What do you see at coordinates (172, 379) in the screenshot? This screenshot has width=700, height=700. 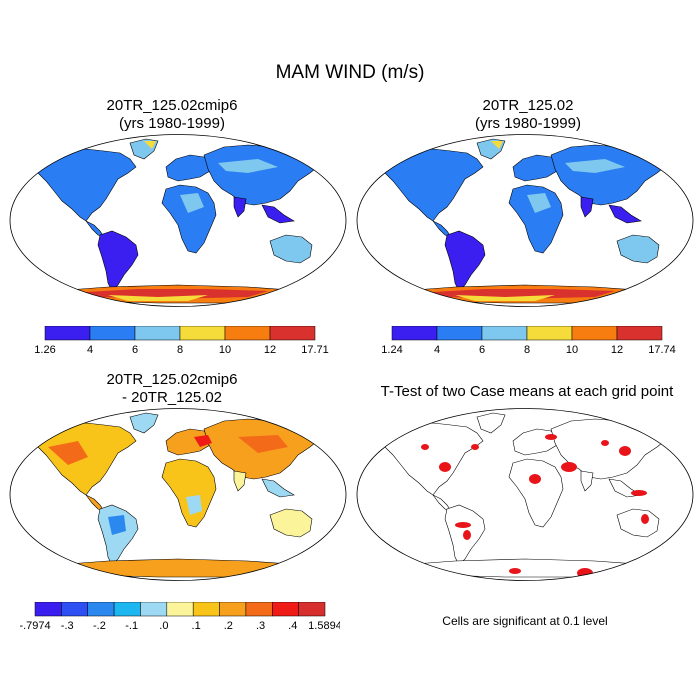 I see `panel-title-diff-line1: 20TR_125.02cmip6` at bounding box center [172, 379].